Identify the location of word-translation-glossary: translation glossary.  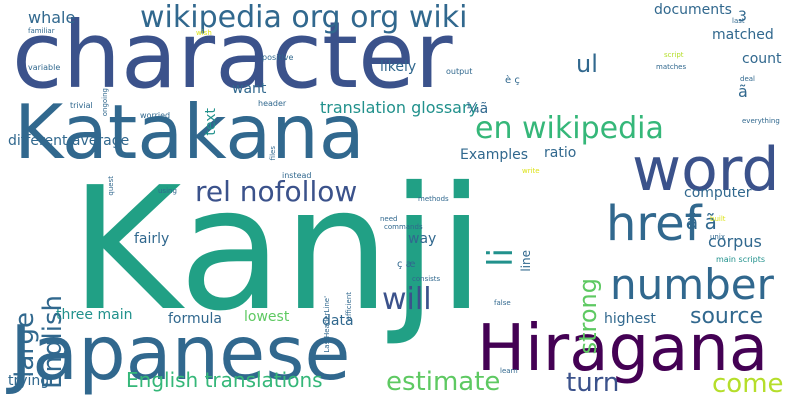
(399, 107).